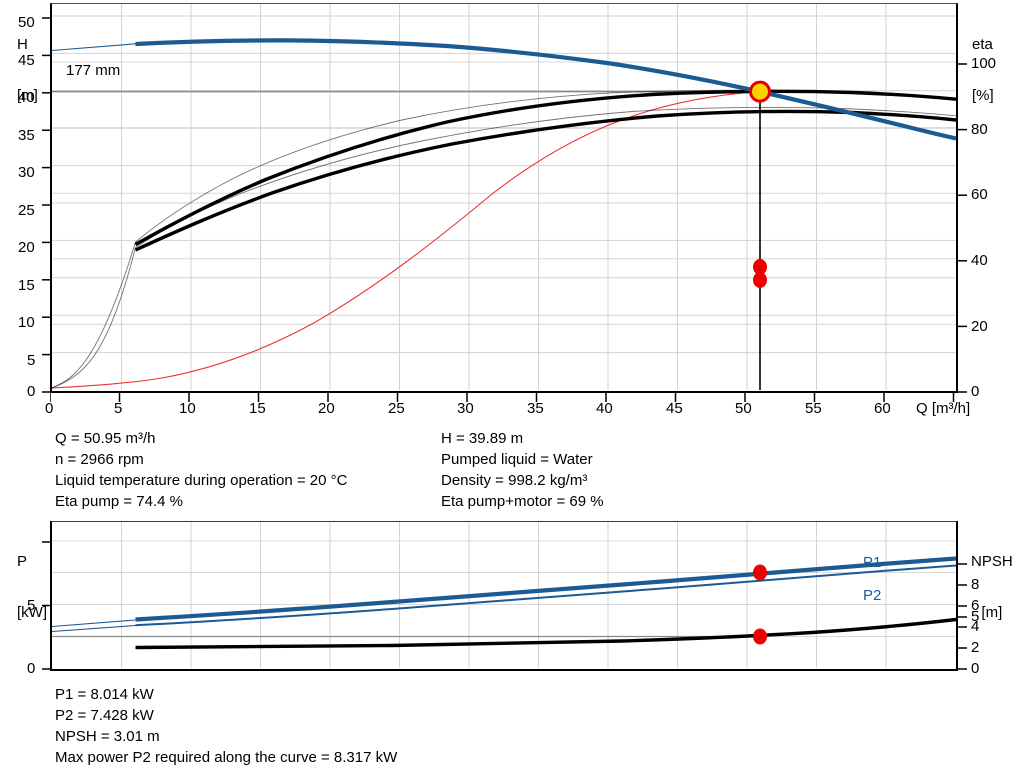  What do you see at coordinates (943, 408) in the screenshot?
I see `x-axis-title: Q [m³/h]` at bounding box center [943, 408].